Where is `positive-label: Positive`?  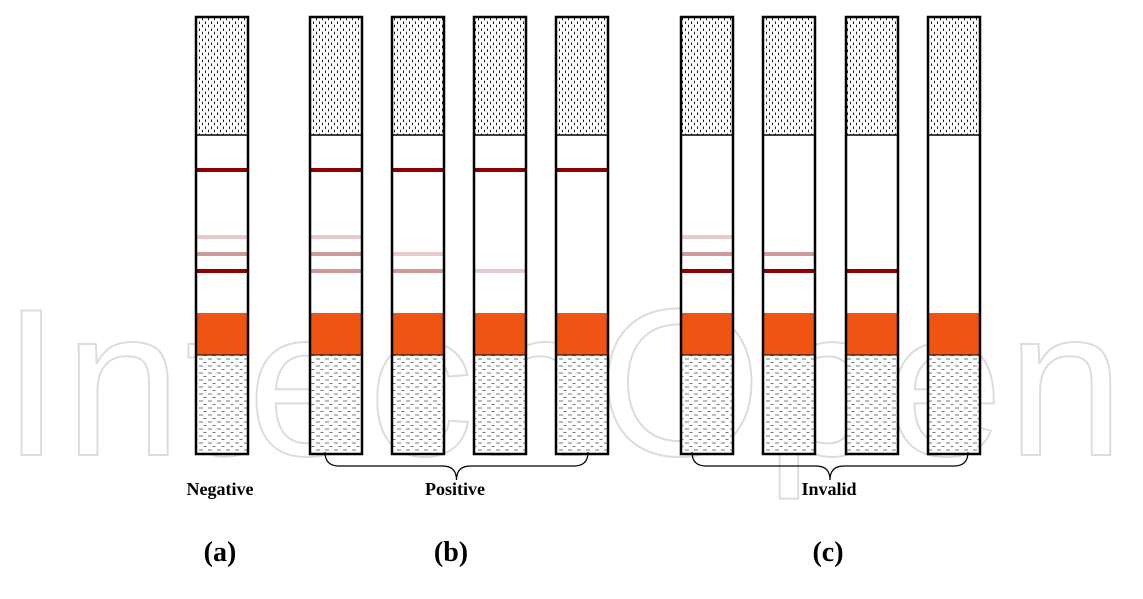
positive-label: Positive is located at coordinates (455, 489).